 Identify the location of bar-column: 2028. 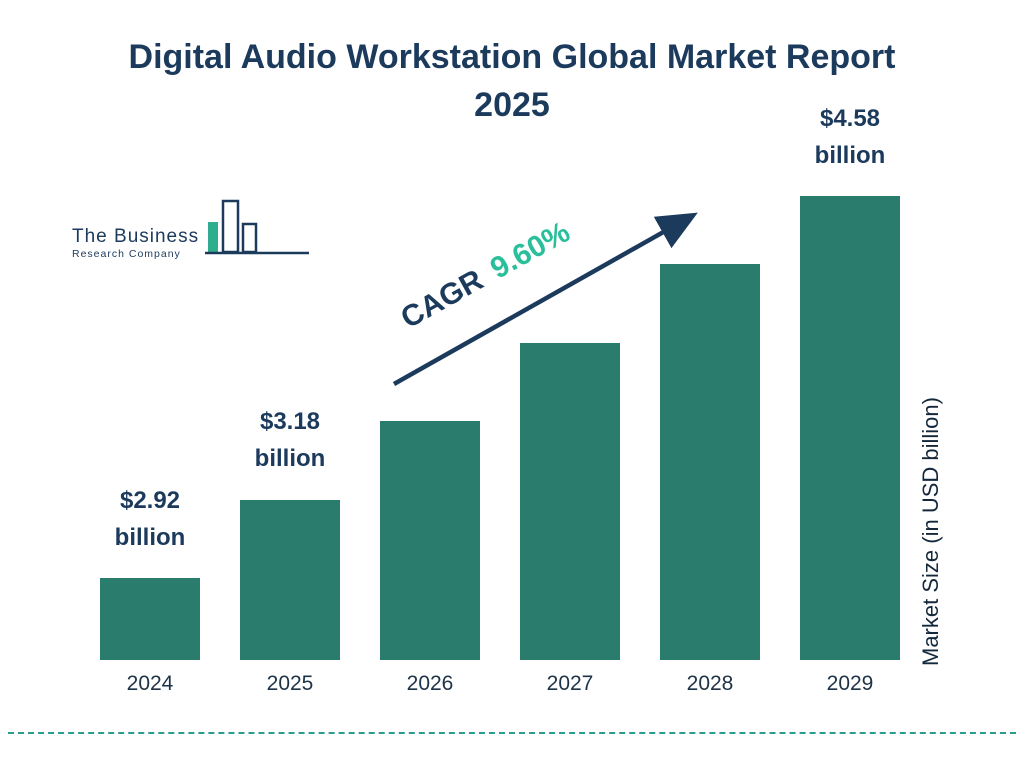
(710, 397).